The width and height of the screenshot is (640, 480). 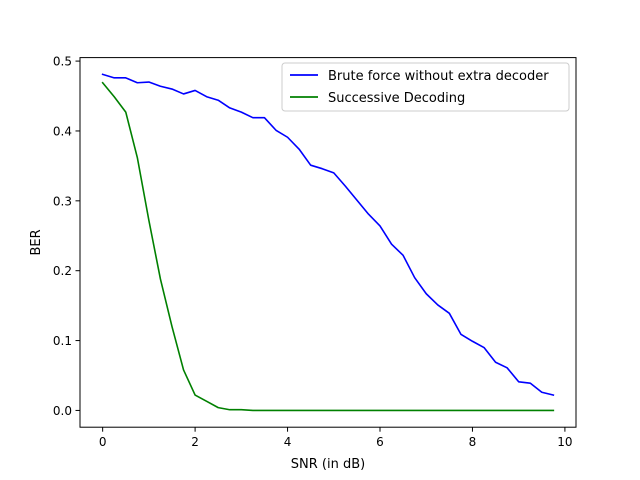 What do you see at coordinates (438, 76) in the screenshot?
I see `legend-label-brute-force: Brute force without extra decoder` at bounding box center [438, 76].